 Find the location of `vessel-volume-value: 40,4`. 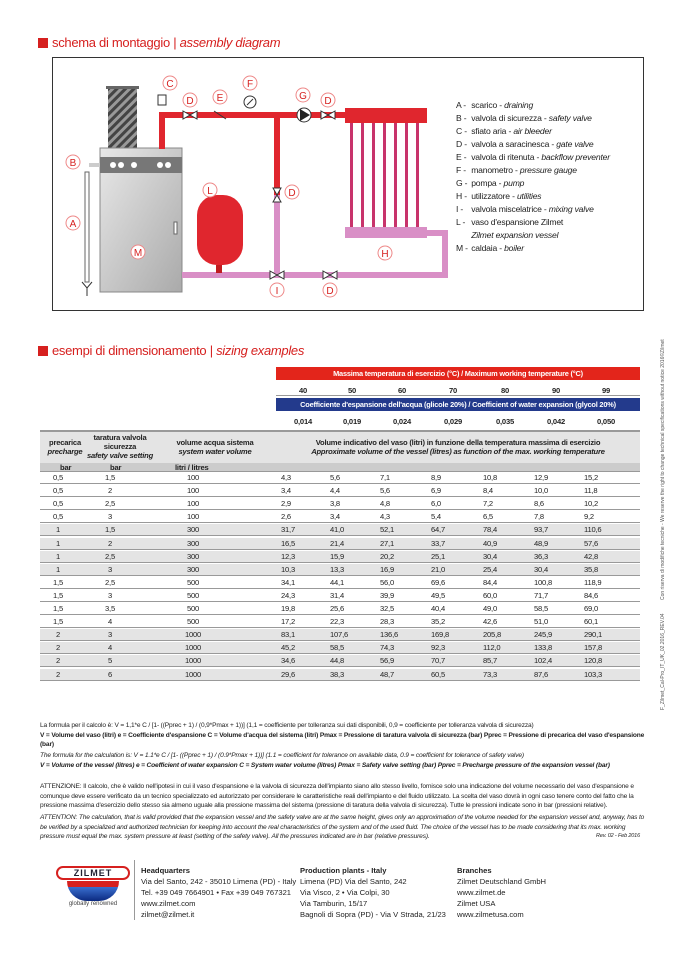

vessel-volume-value: 40,4 is located at coordinates (438, 608).